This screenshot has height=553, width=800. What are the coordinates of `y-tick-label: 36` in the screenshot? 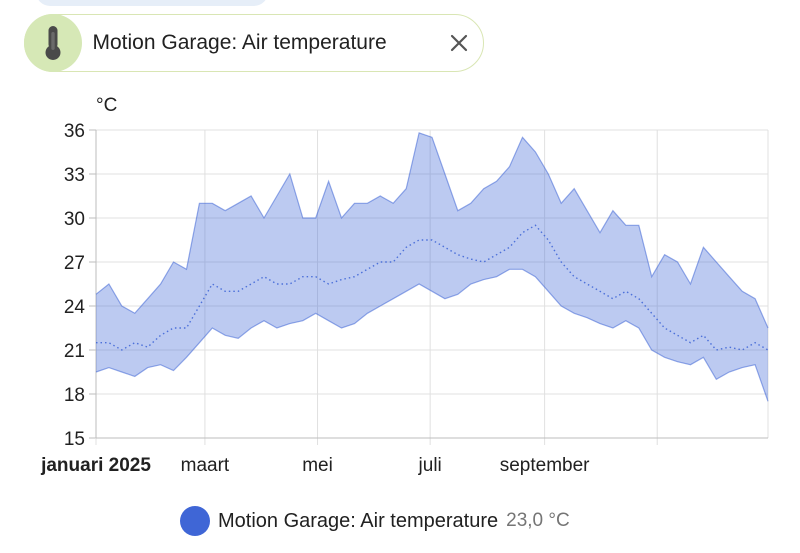 It's located at (74, 131).